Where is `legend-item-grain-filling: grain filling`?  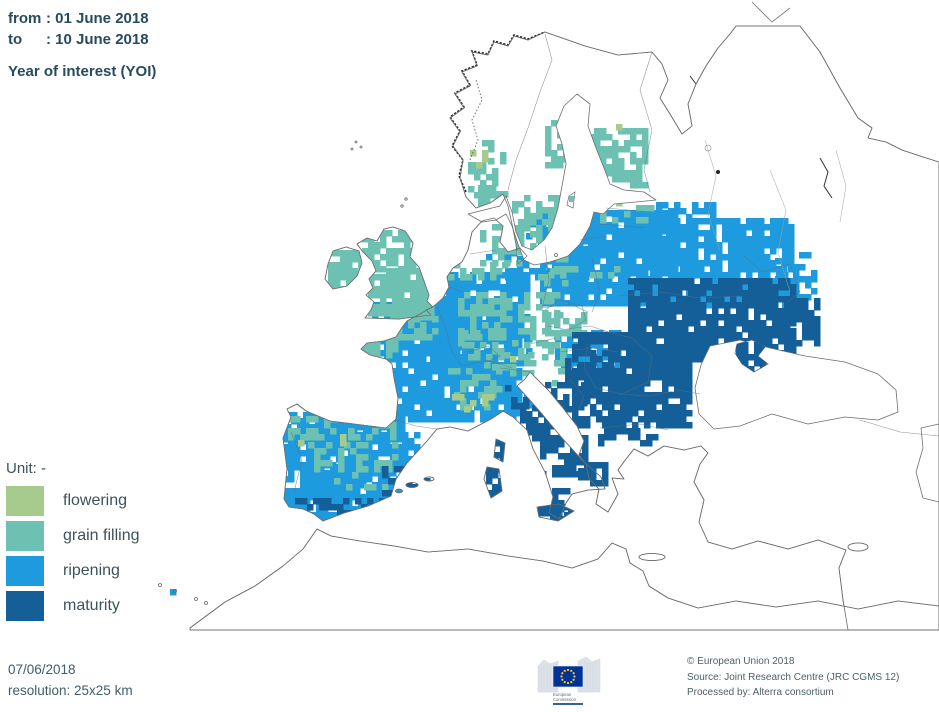
legend-item-grain-filling: grain filling is located at coordinates (72, 536).